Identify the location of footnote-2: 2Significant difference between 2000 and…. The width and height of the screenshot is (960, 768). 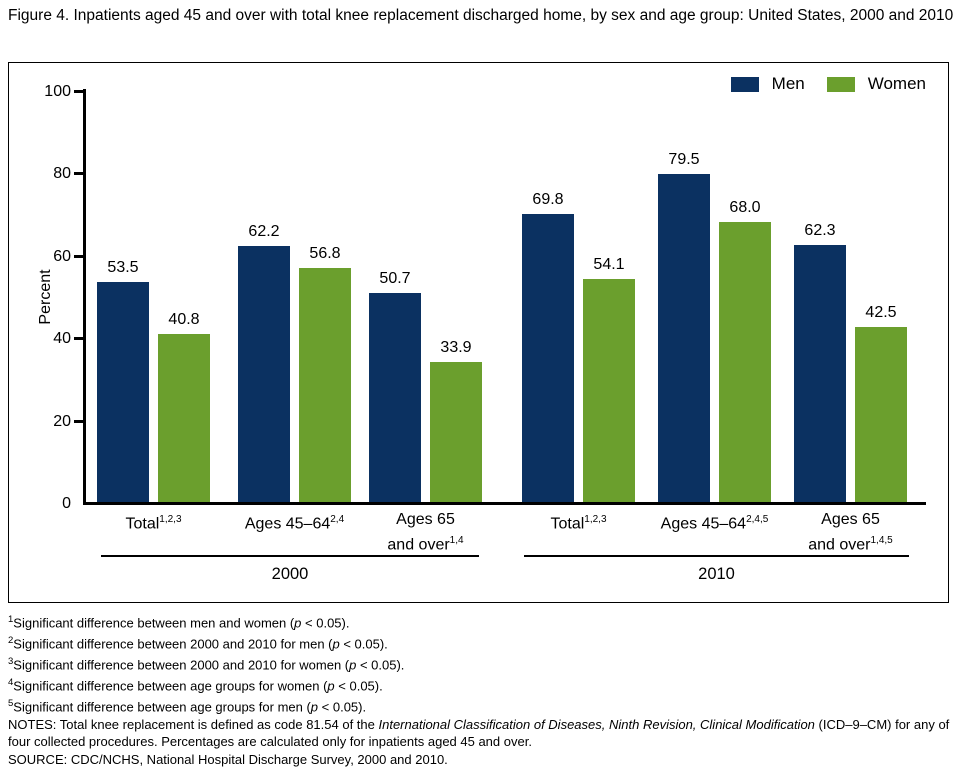
(198, 643).